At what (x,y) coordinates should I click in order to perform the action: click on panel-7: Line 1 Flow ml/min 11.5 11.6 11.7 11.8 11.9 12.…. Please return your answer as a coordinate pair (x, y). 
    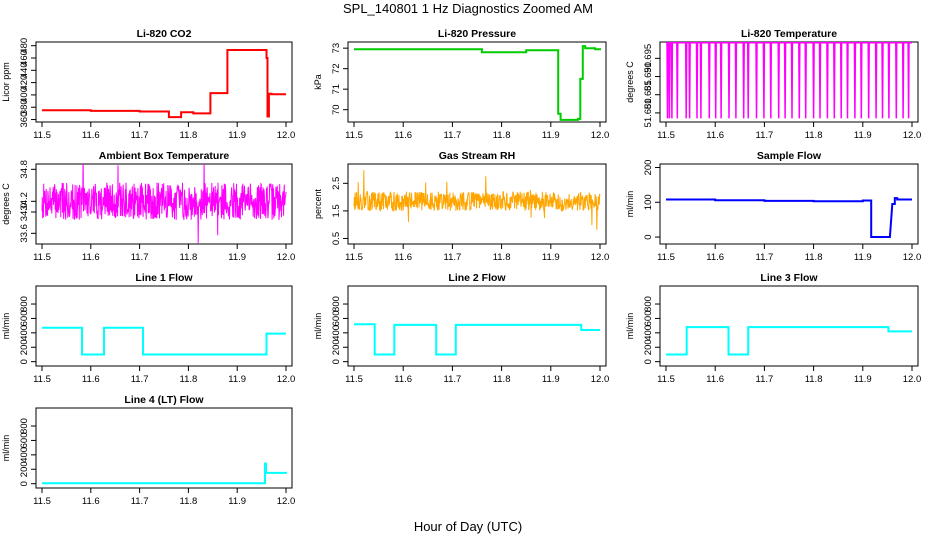
    Looking at the image, I should click on (148, 328).